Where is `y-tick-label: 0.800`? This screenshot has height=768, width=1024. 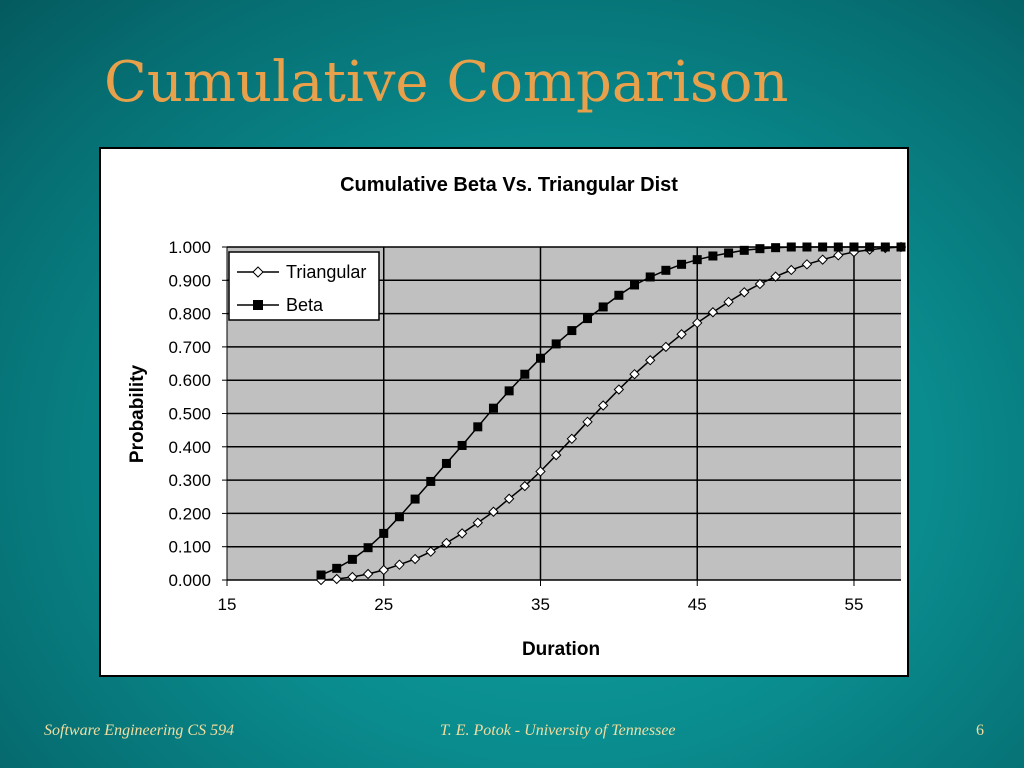
y-tick-label: 0.800 is located at coordinates (189, 314).